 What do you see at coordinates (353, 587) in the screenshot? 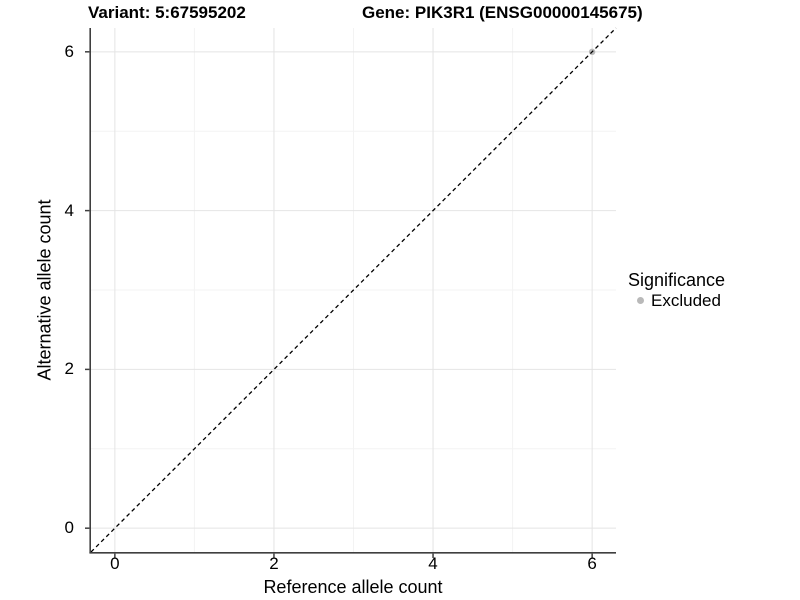
I see `x-axis-title: Reference allele count` at bounding box center [353, 587].